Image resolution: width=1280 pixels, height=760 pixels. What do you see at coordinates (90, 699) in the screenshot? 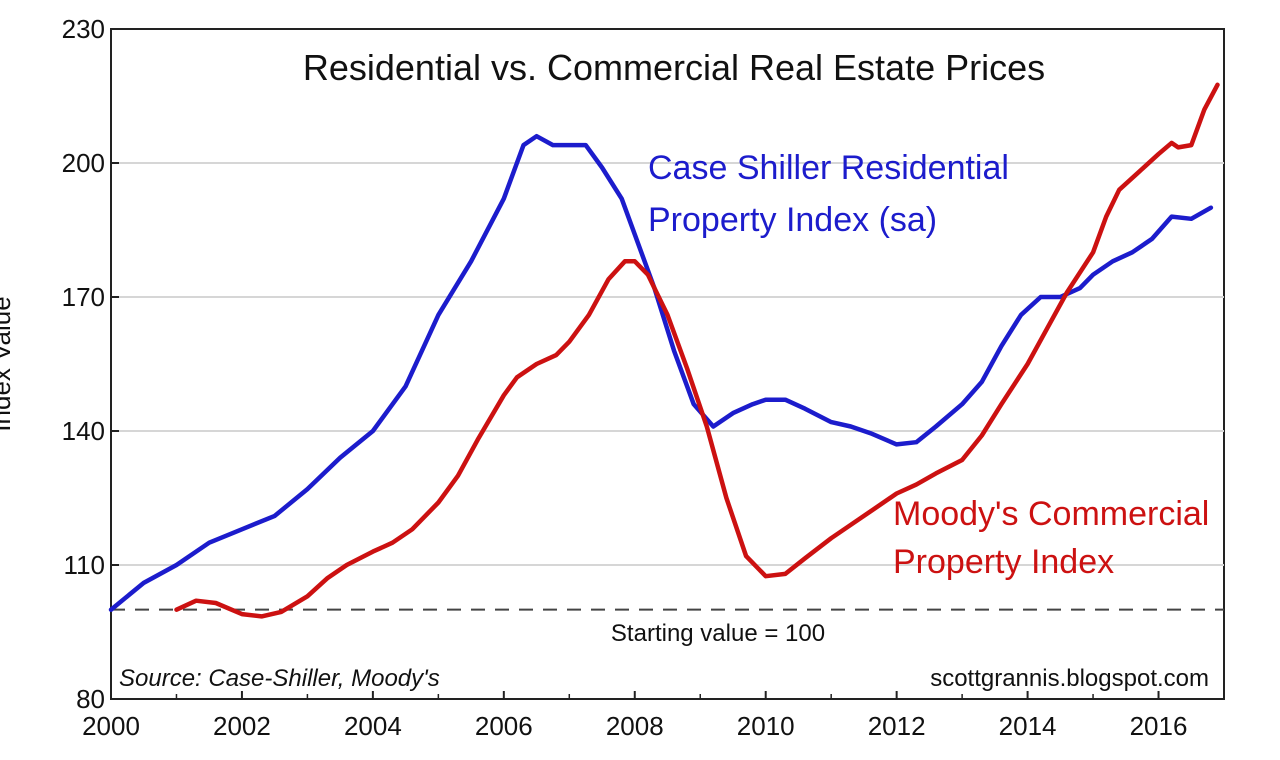
I see `y-tick-label-80: 80` at bounding box center [90, 699].